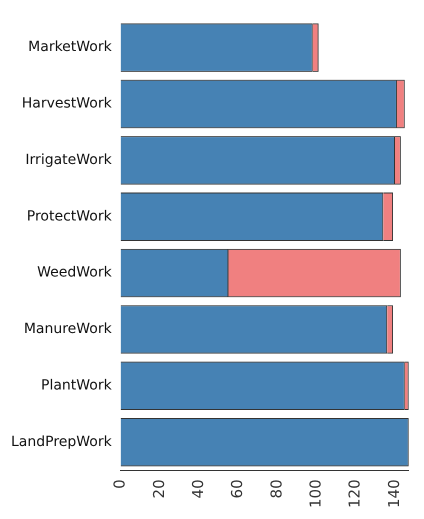 This screenshot has height=519, width=424. Describe the element at coordinates (237, 488) in the screenshot. I see `x-tick-label: 60` at that location.